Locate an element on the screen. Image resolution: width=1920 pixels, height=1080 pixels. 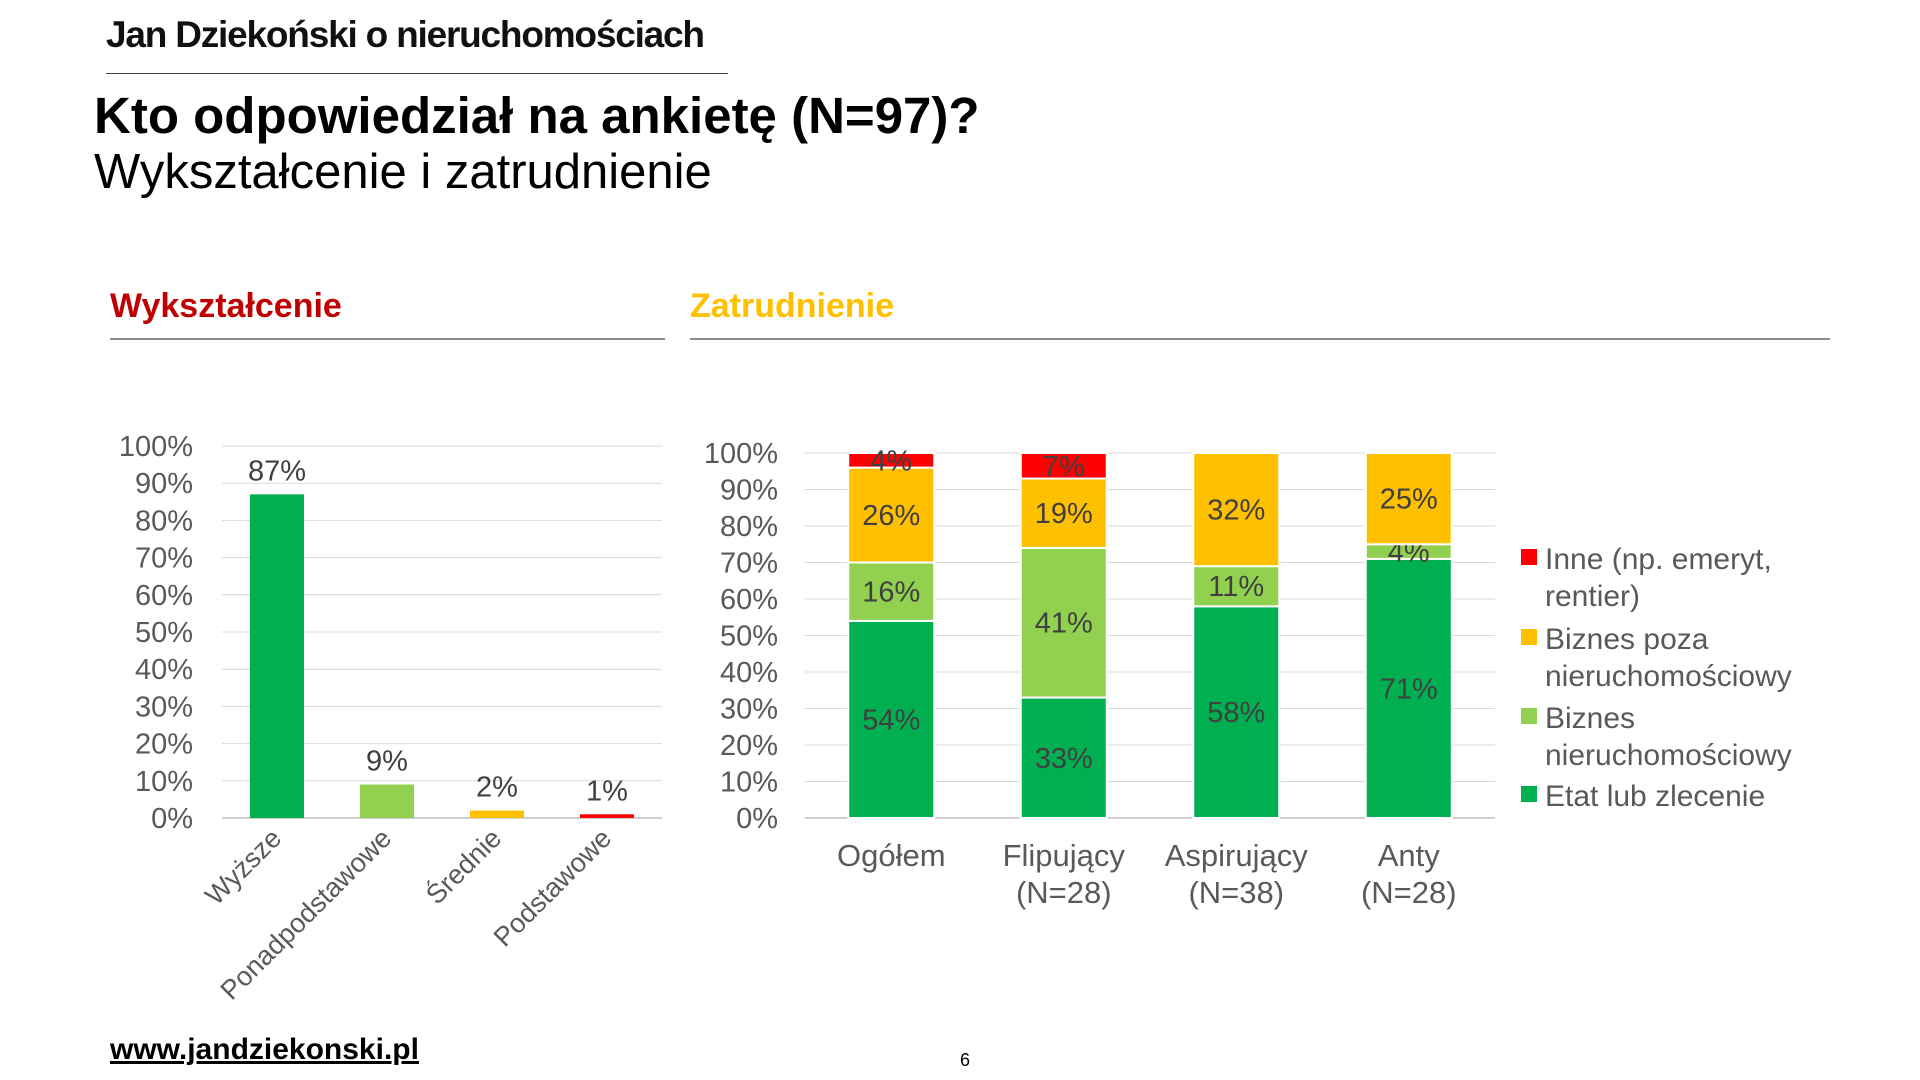
employment-data-label: 25% is located at coordinates (1409, 500).